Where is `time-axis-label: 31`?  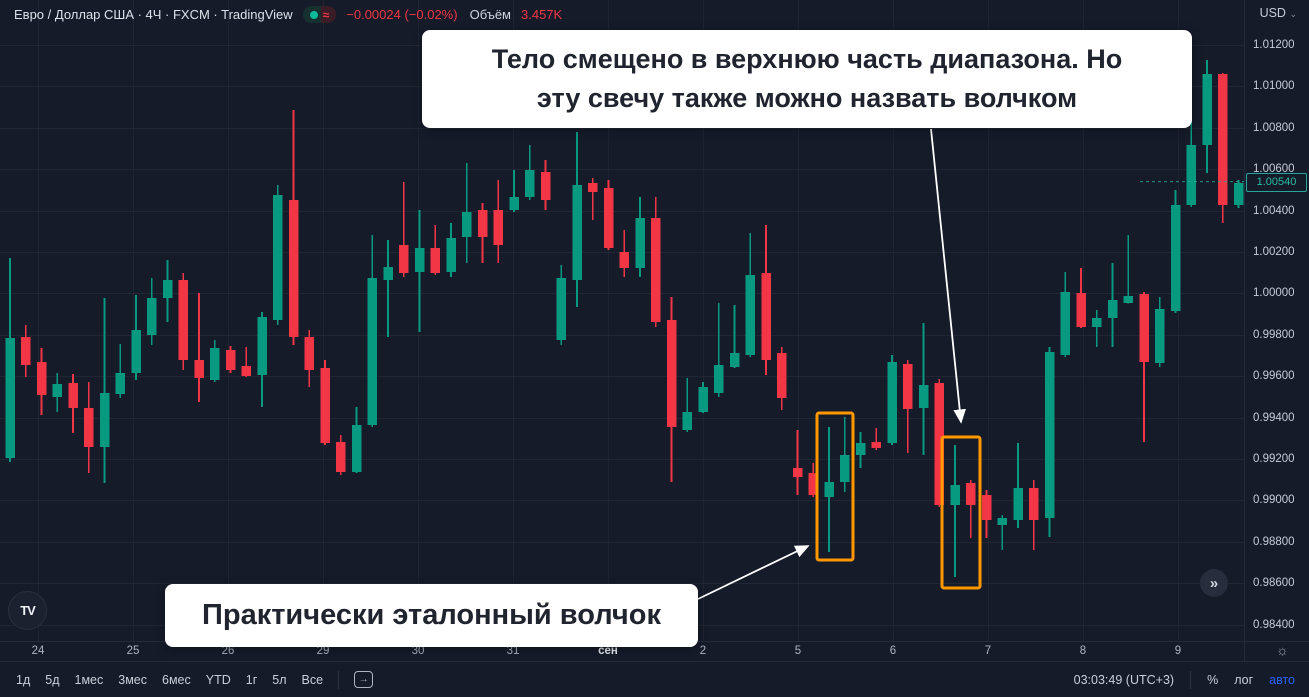 time-axis-label: 31 is located at coordinates (513, 651).